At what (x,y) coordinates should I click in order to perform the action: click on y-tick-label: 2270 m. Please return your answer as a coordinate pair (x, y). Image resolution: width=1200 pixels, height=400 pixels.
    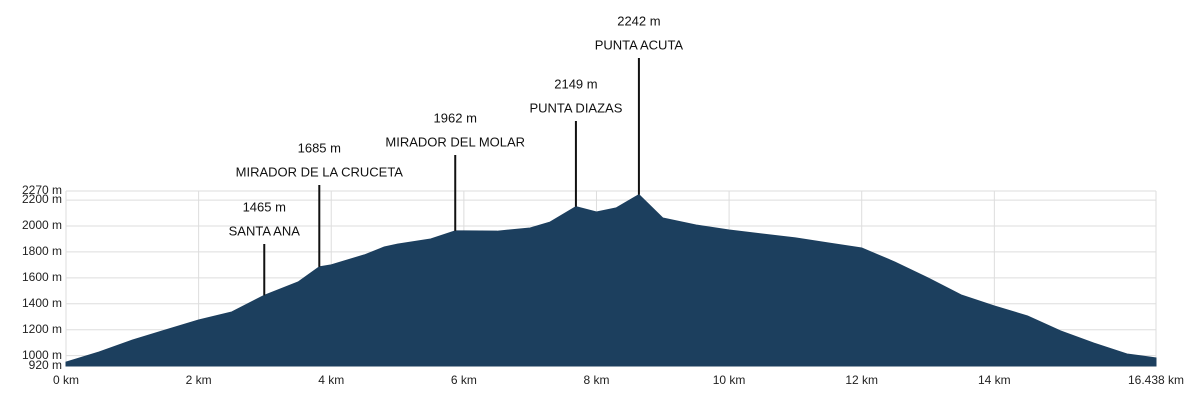
    Looking at the image, I should click on (42, 190).